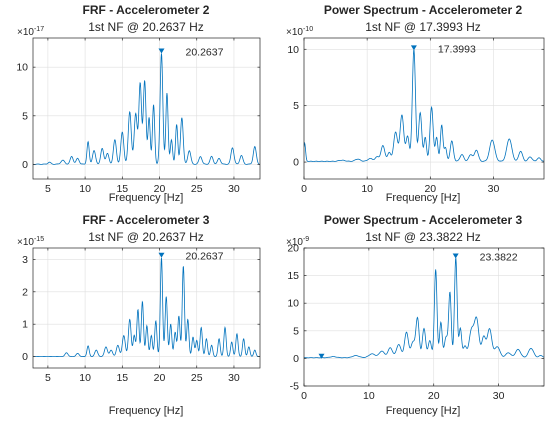 The image size is (550, 425). I want to click on y-exponent: ×10⁻¹⁰, so click(299, 32).